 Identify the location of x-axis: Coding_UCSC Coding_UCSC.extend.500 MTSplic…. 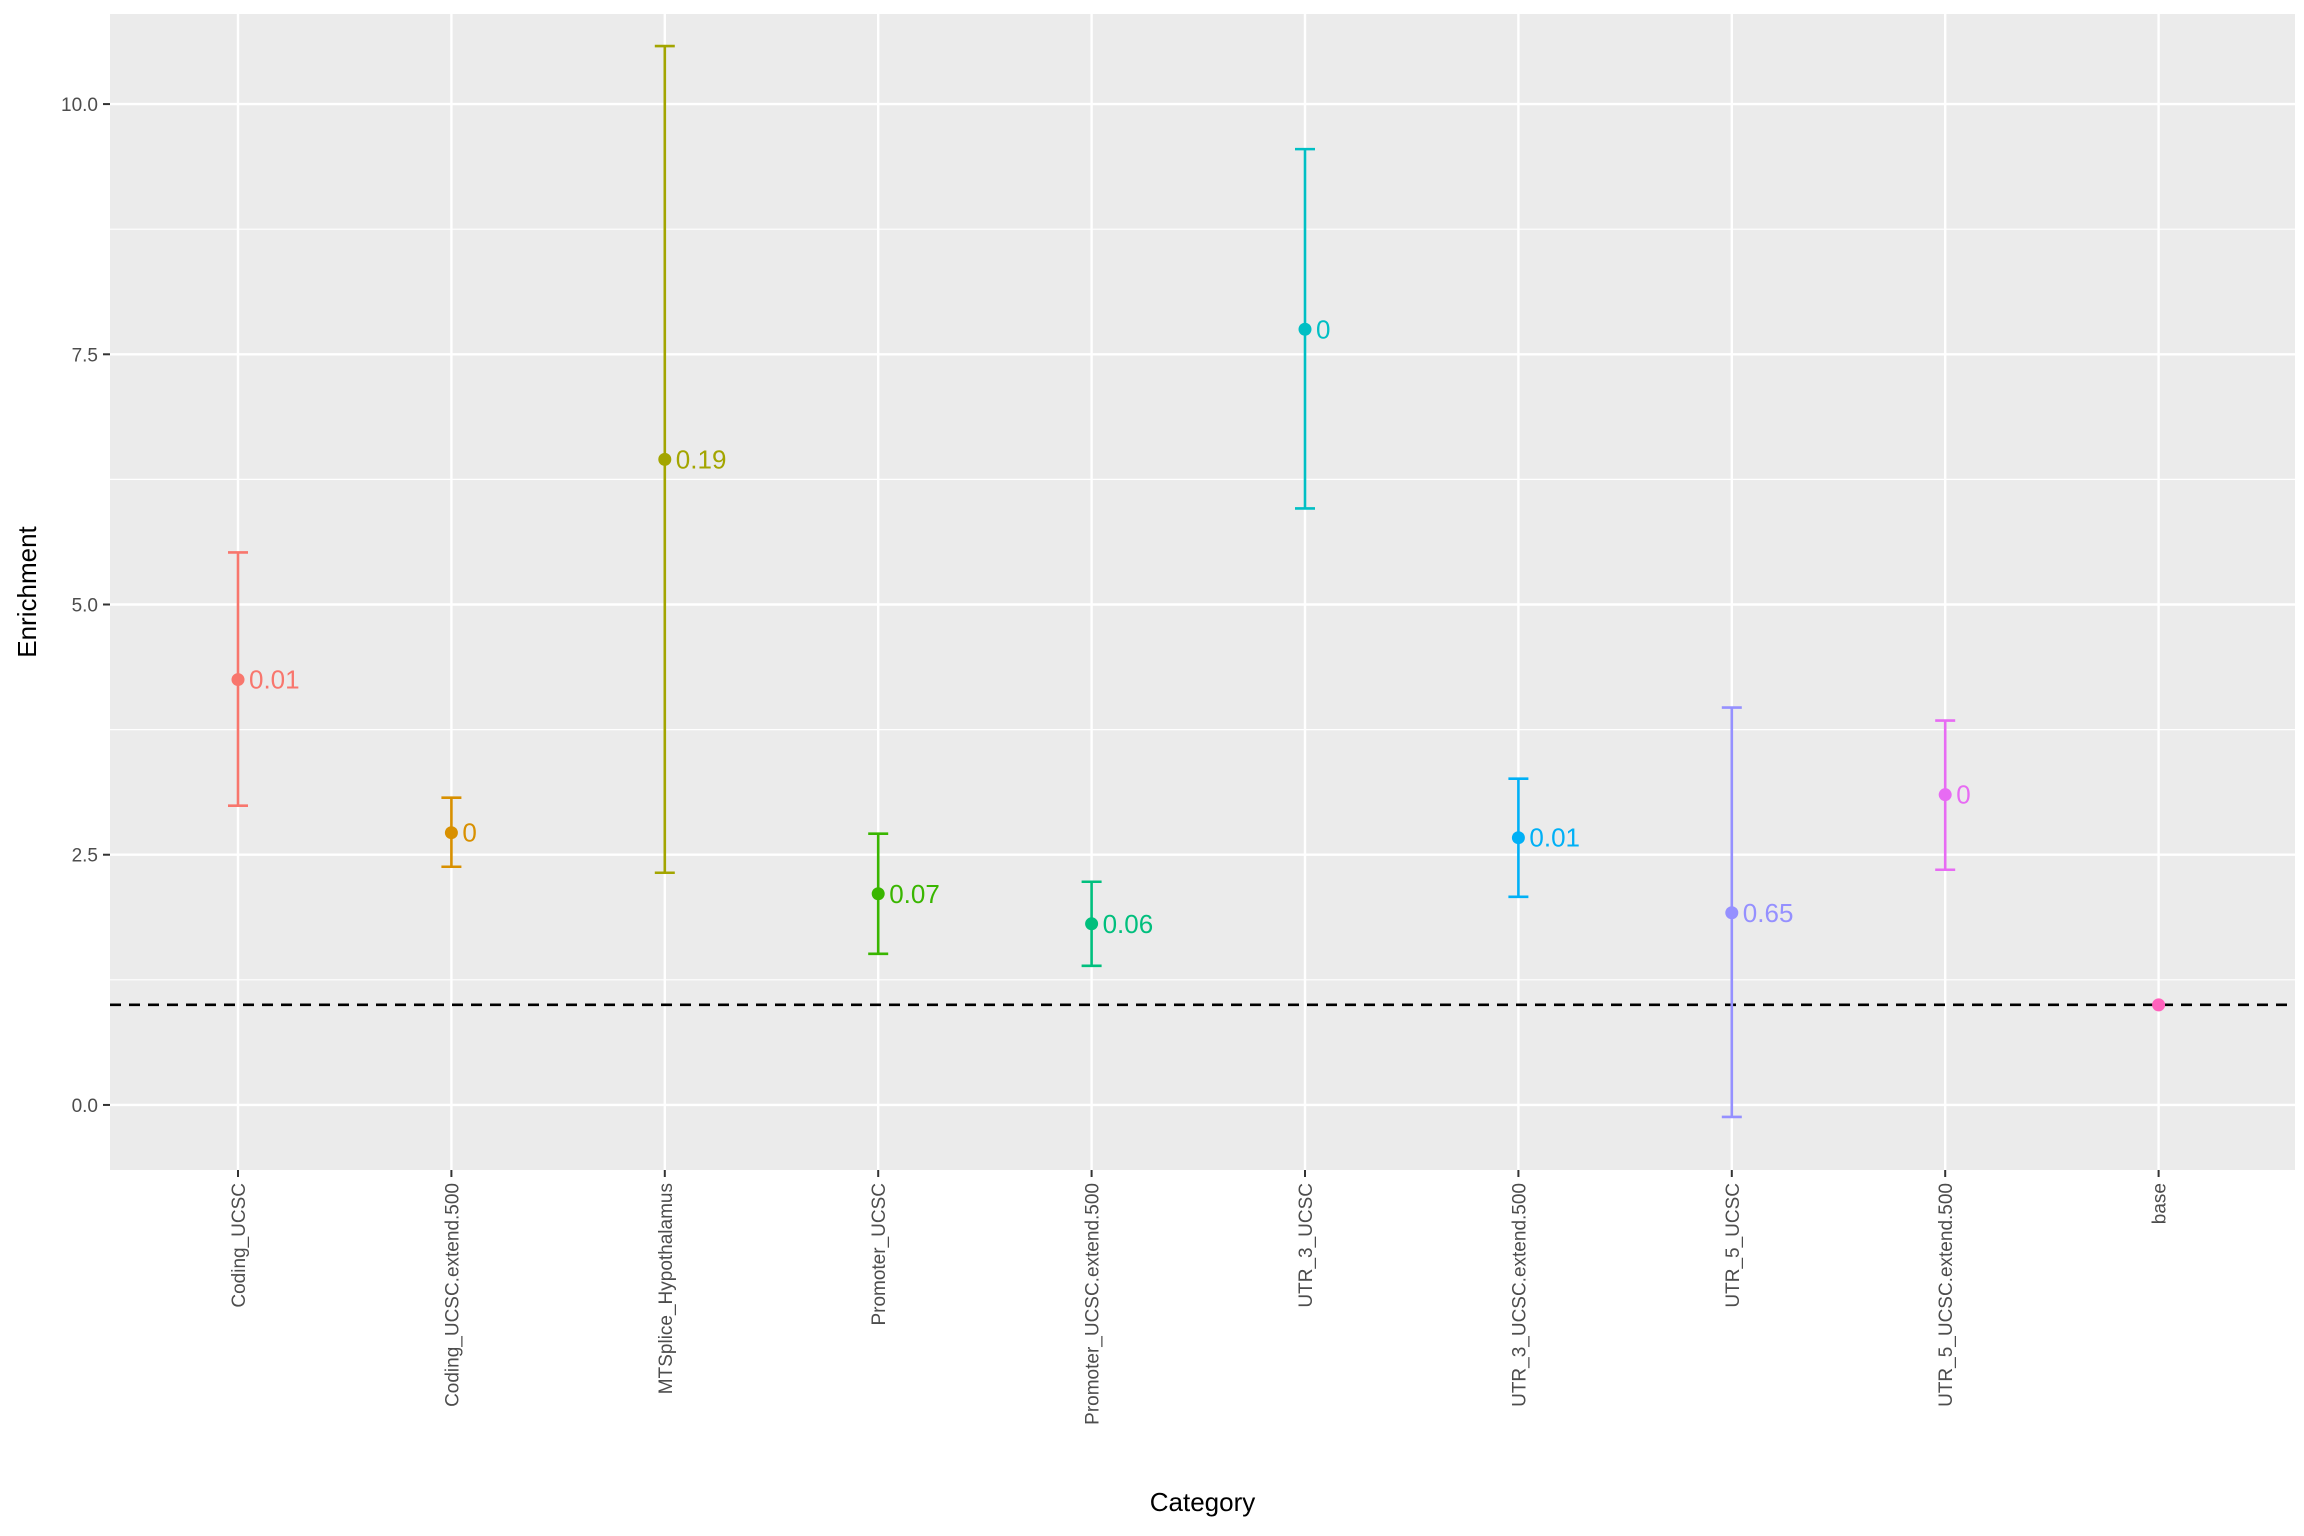
(1200, 1297).